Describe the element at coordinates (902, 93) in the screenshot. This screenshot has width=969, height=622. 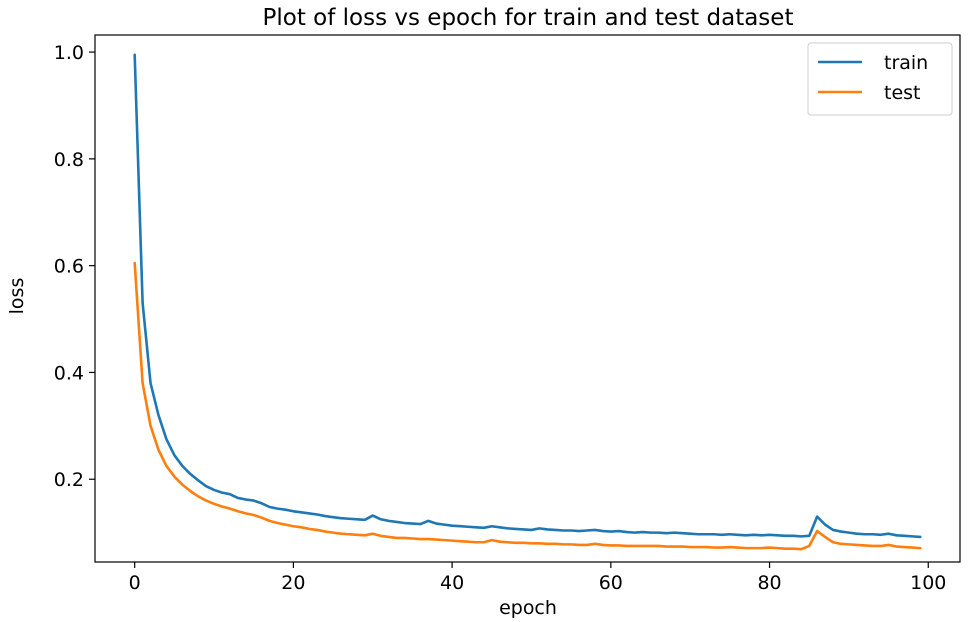
I see `legend-label-test: test` at that location.